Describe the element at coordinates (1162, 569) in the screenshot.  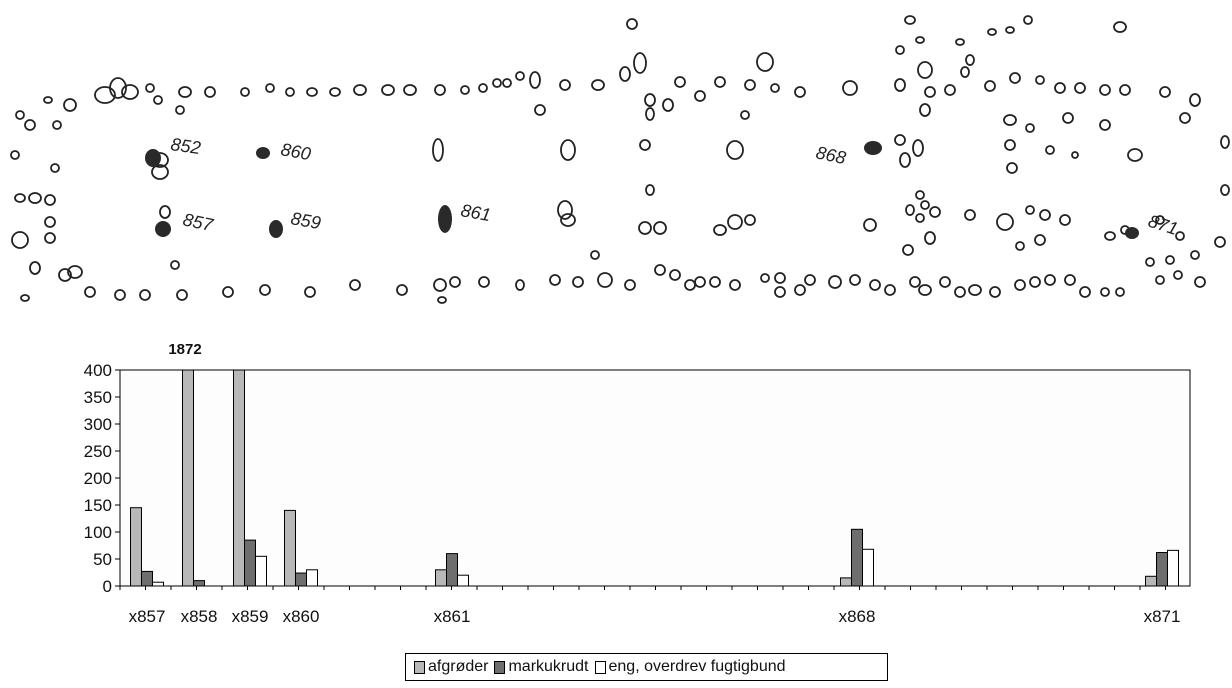
I see `bar-x871-s1` at that location.